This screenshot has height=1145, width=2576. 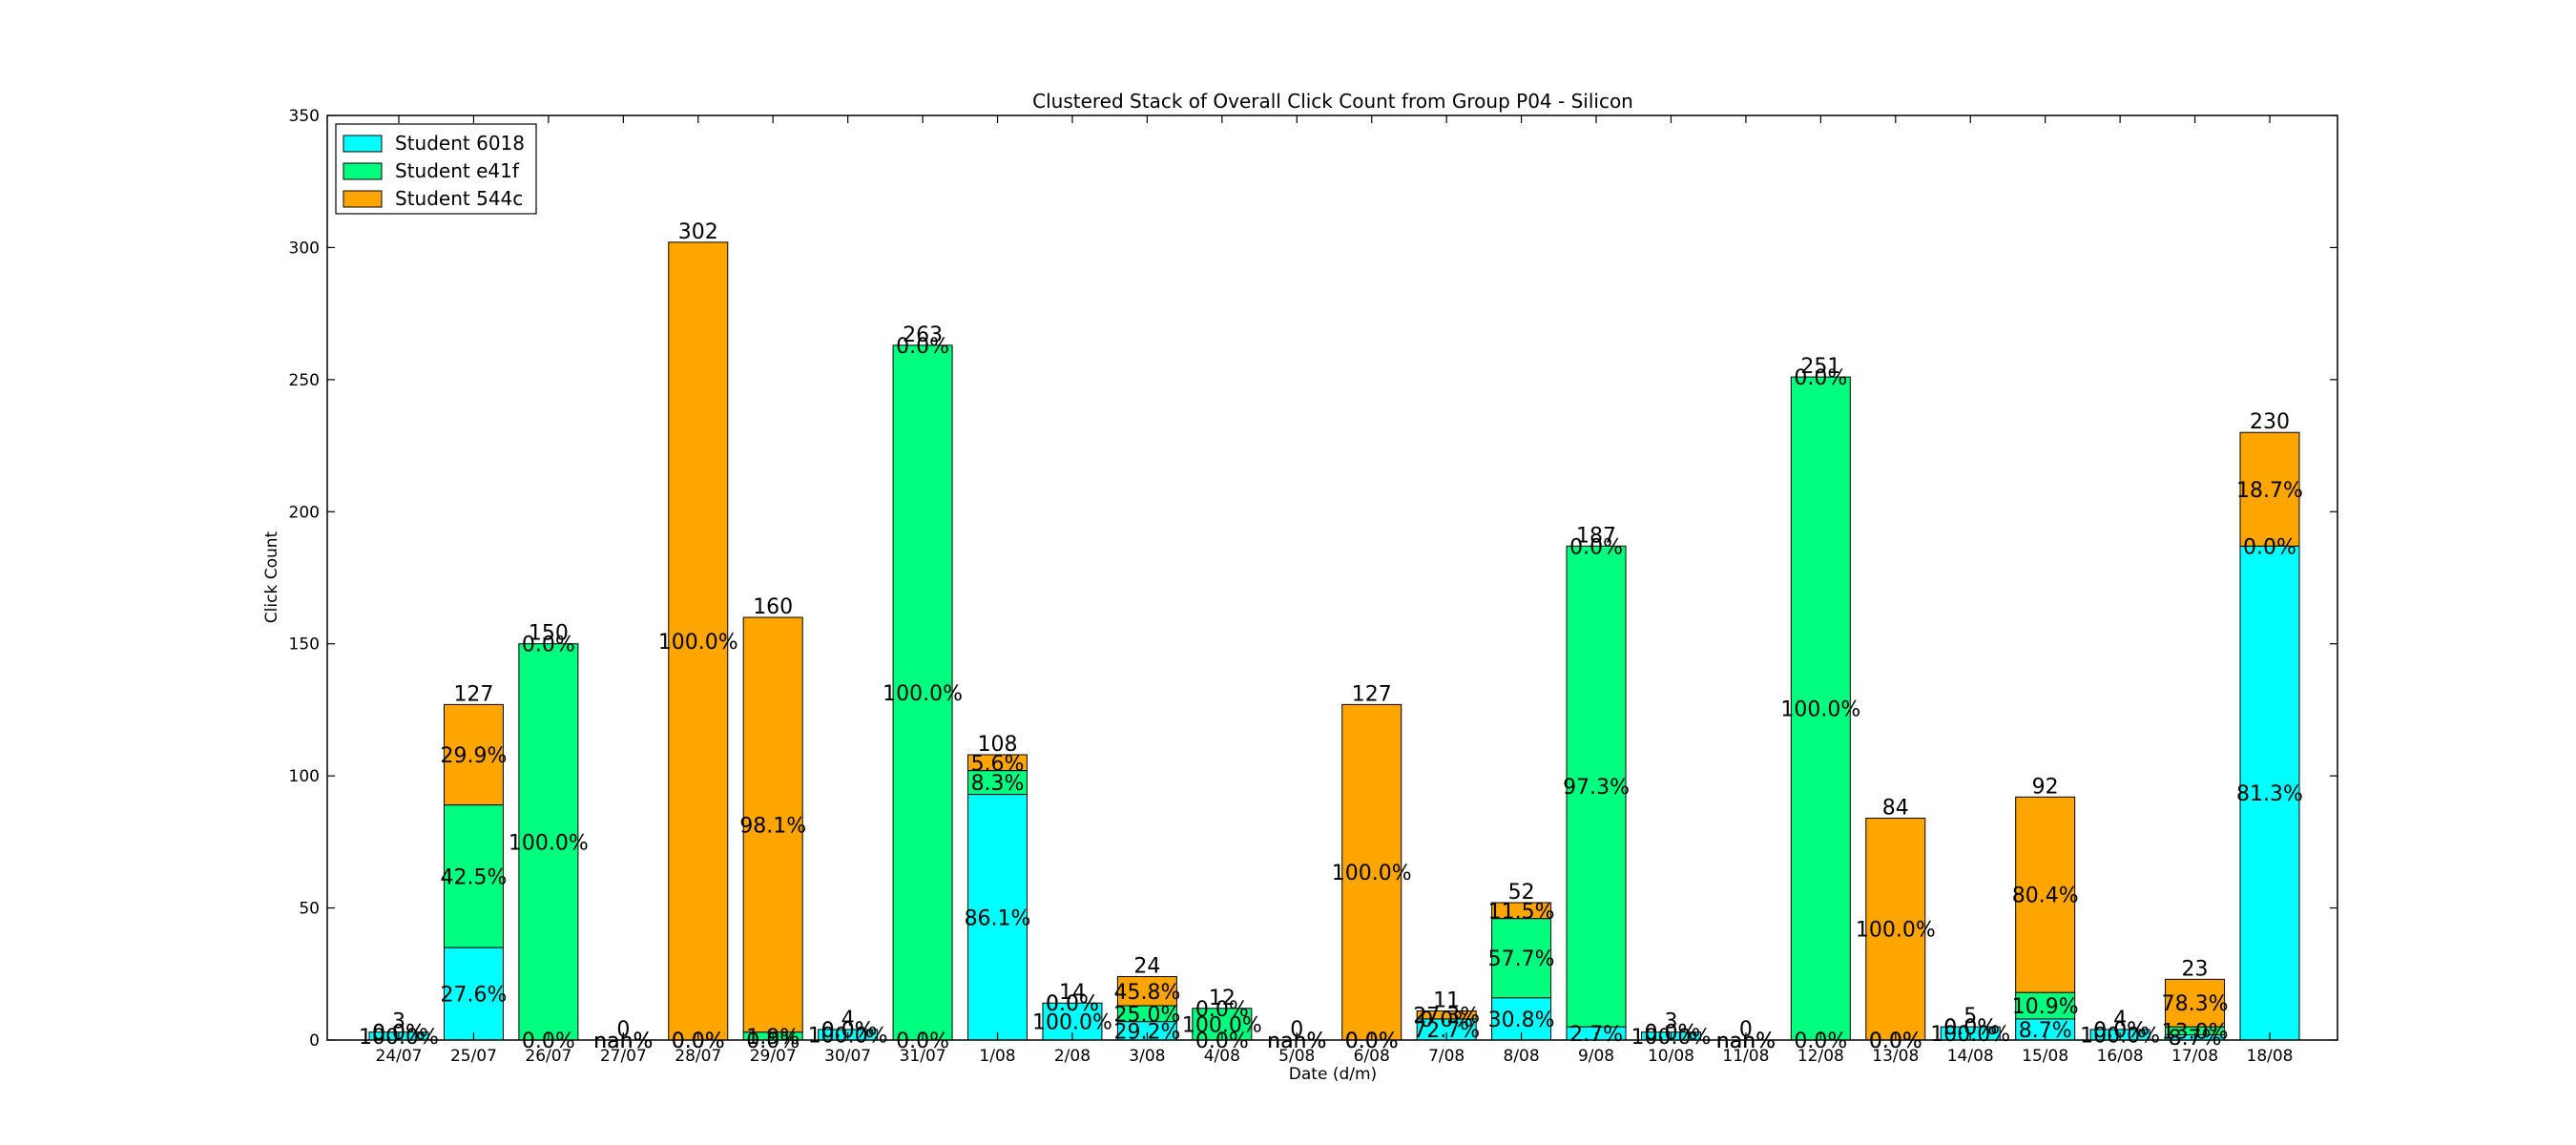 What do you see at coordinates (1895, 1056) in the screenshot?
I see `x-tick-label: 13/08` at bounding box center [1895, 1056].